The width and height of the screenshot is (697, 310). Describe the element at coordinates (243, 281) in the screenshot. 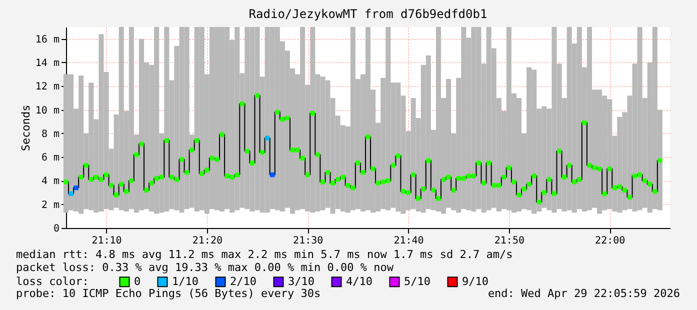

I see `legend-label: 2/10` at that location.